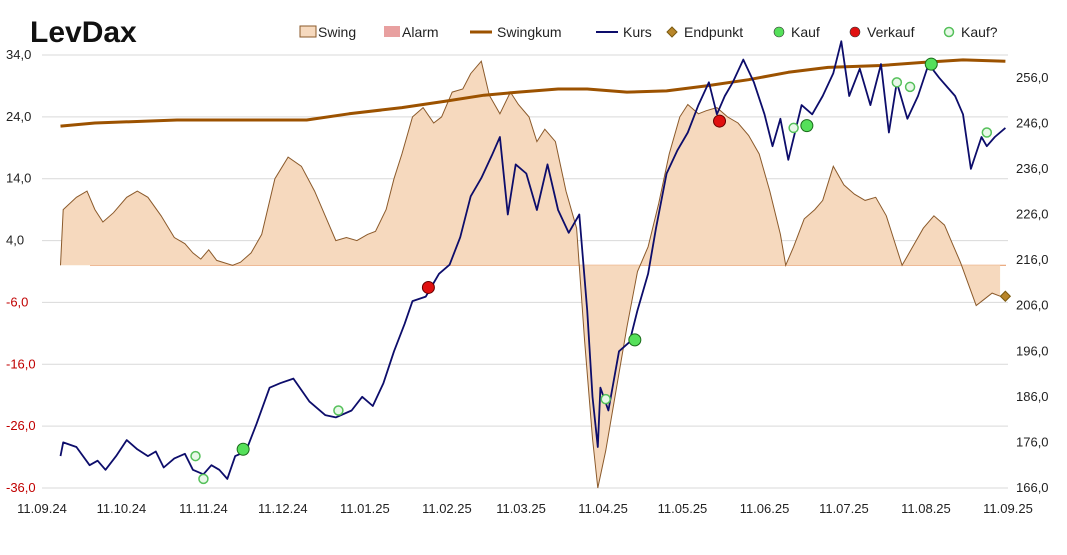  What do you see at coordinates (308, 31) in the screenshot?
I see `legend-swatch-swing` at bounding box center [308, 31].